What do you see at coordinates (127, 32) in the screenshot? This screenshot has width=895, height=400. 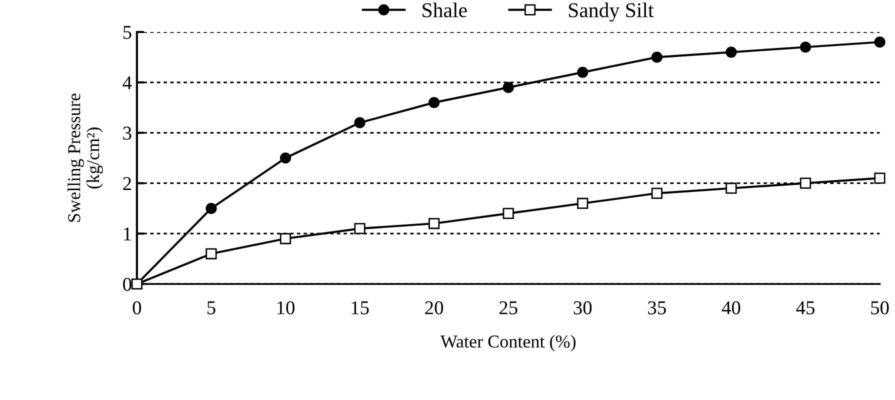 I see `y-tick-label: 5` at bounding box center [127, 32].